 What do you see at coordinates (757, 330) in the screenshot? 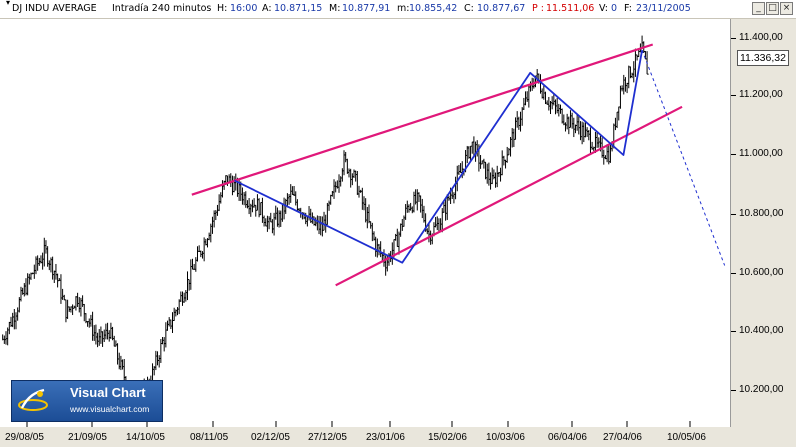
I see `y-tick-label: 10.400,00` at bounding box center [757, 330].